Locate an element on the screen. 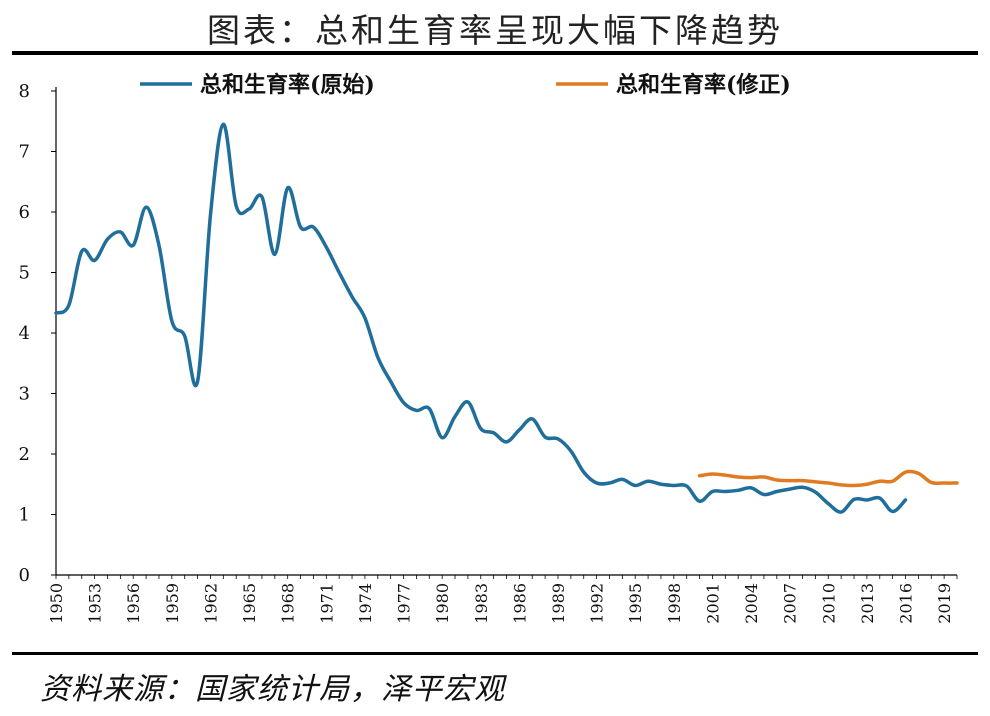 This screenshot has width=990, height=716. x-tick-label: 1980 is located at coordinates (442, 603).